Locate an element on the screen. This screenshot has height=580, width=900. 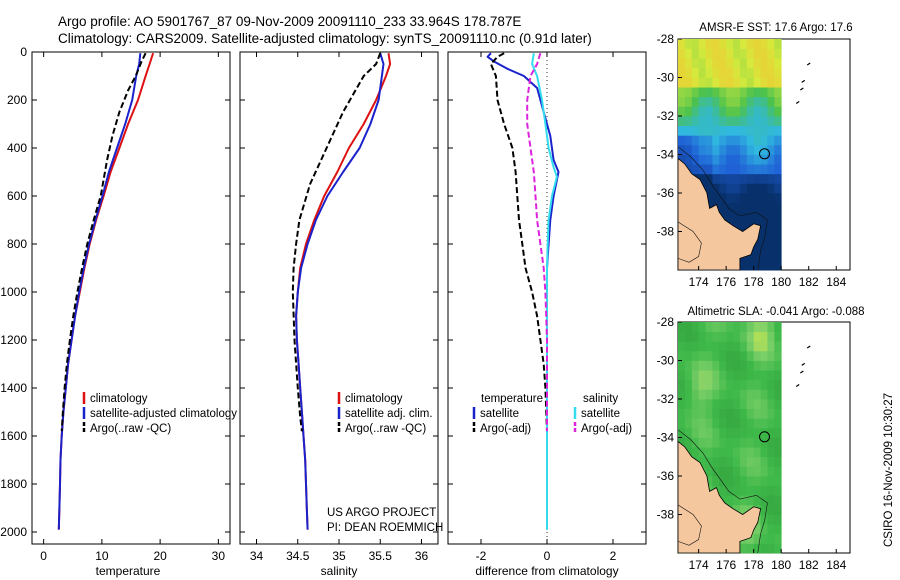
depth-tick-label: 1000 is located at coordinates (13, 292).